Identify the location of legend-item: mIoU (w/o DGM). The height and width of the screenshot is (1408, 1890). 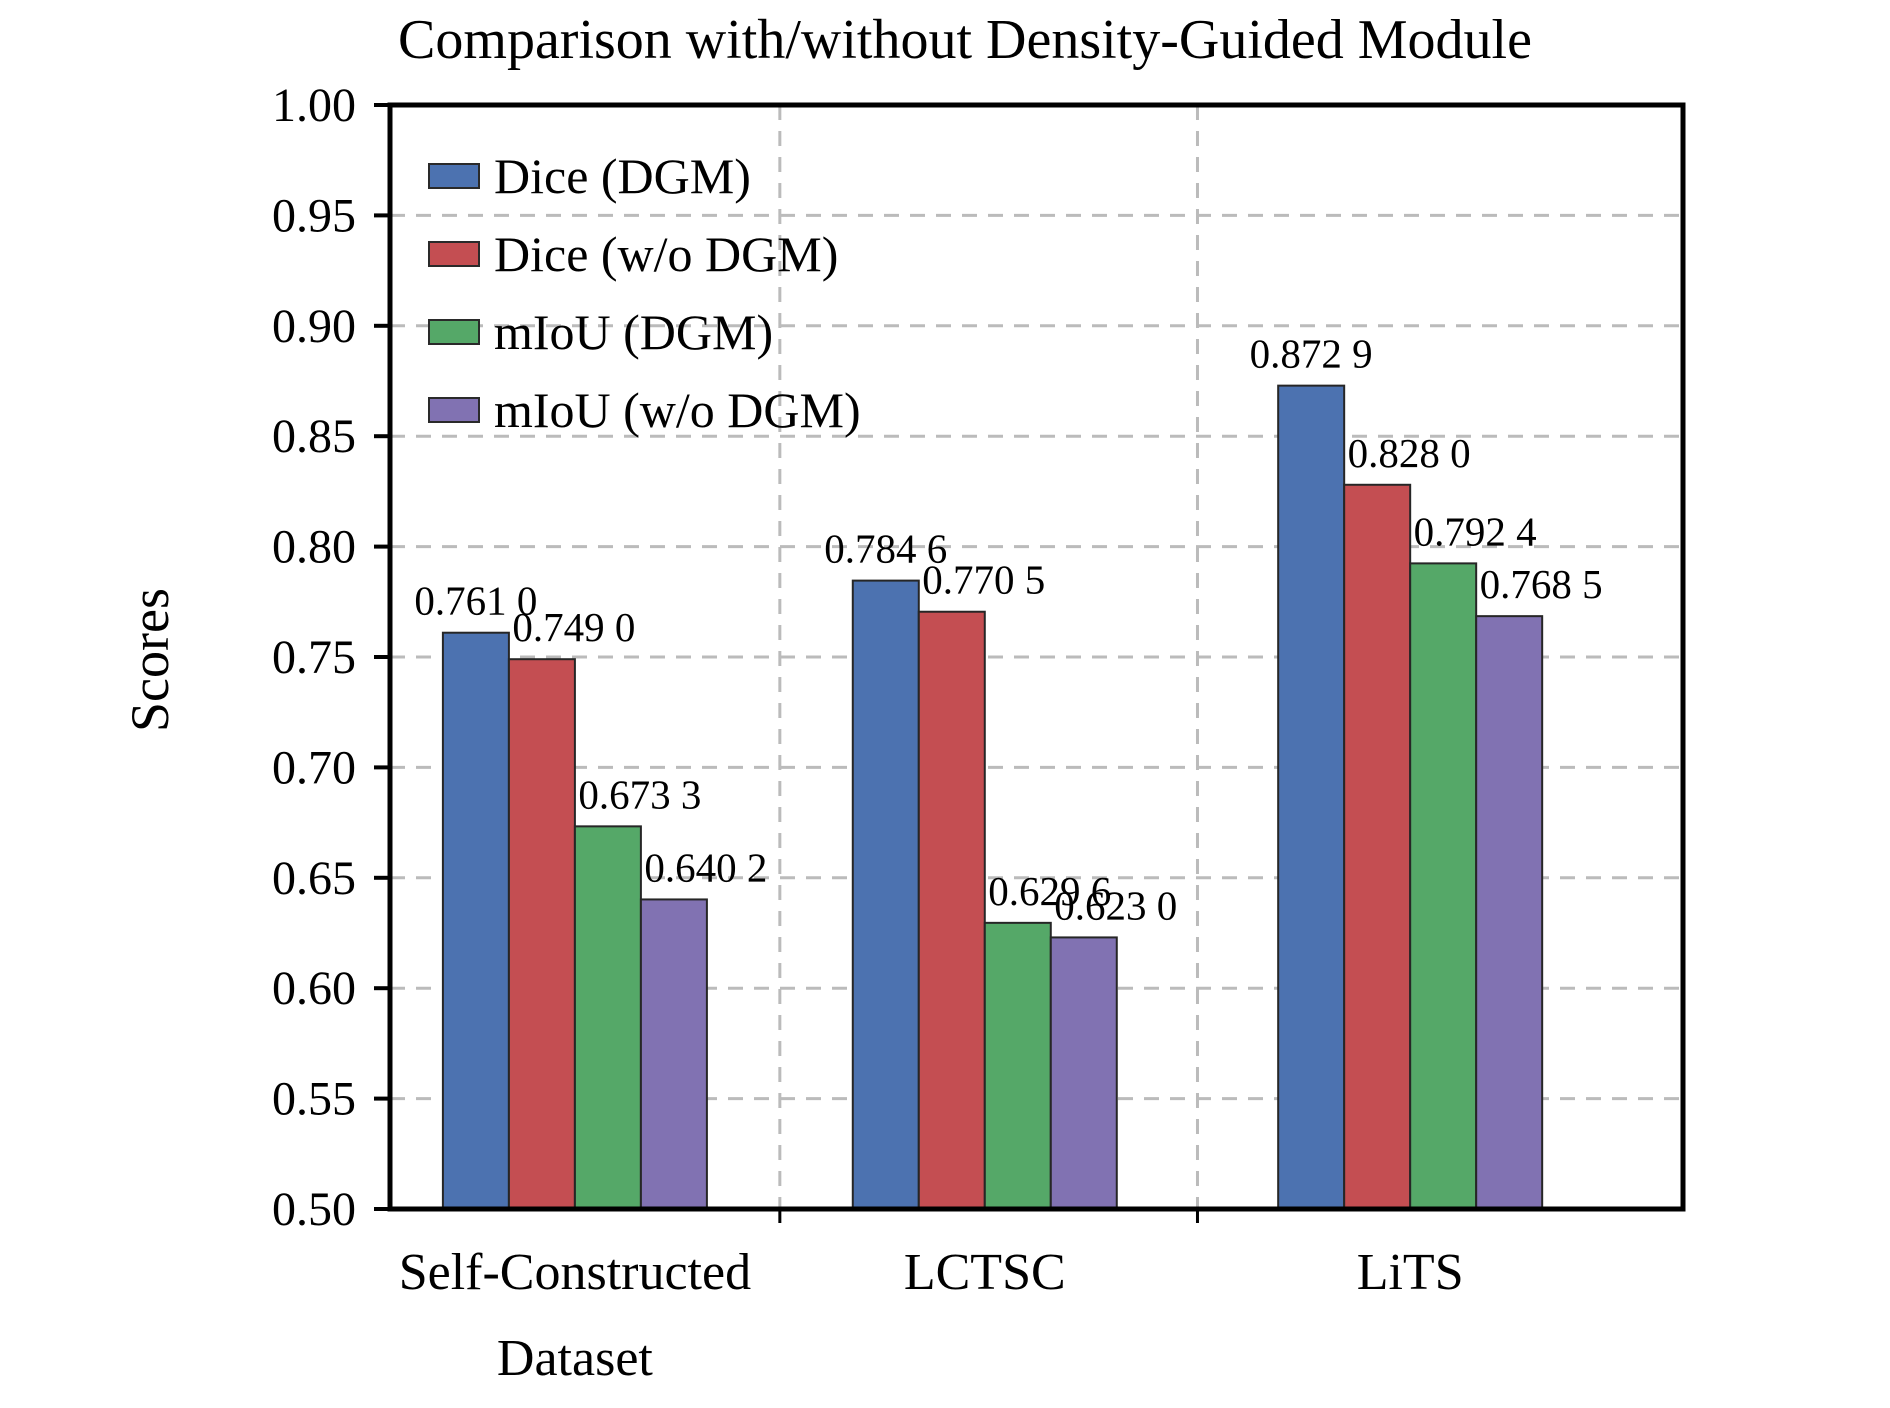
(644, 410).